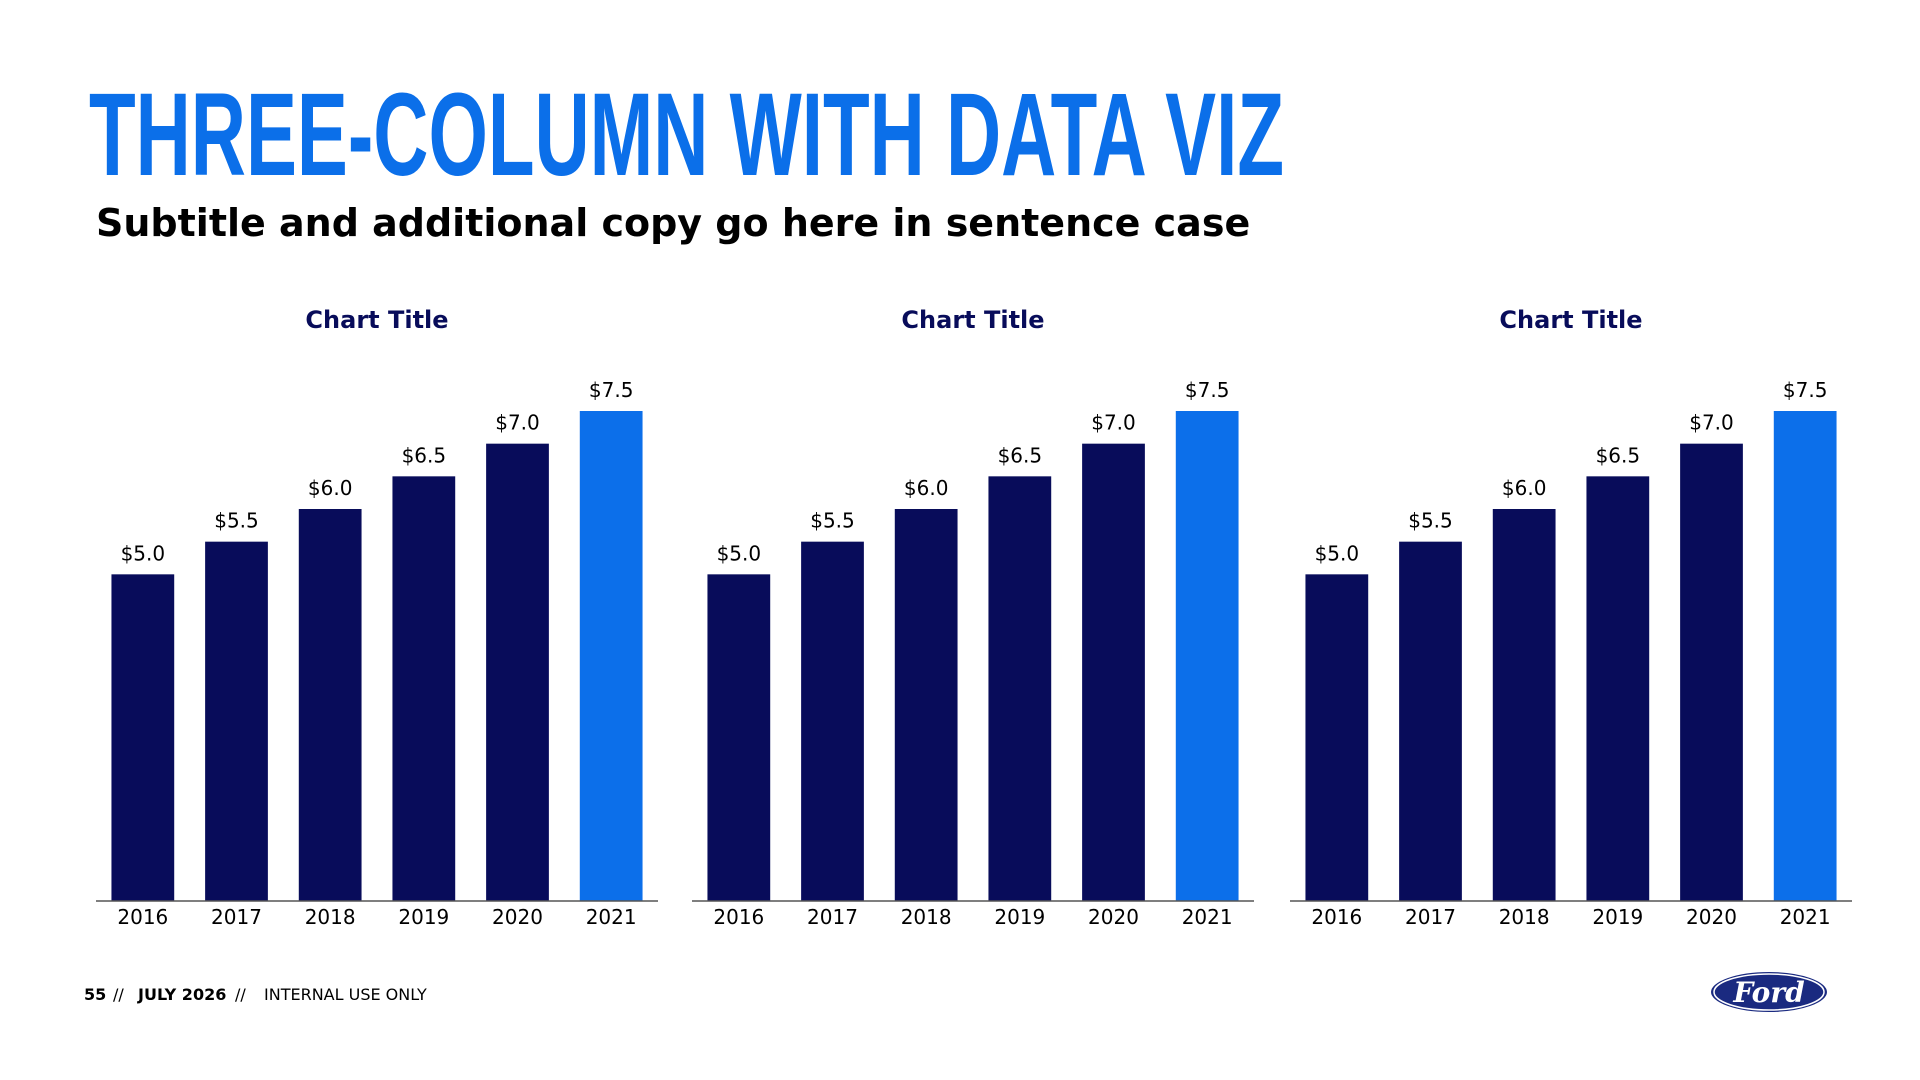 The height and width of the screenshot is (1080, 1920). Describe the element at coordinates (345, 994) in the screenshot. I see `classification: INTERNAL USE ONLY` at that location.